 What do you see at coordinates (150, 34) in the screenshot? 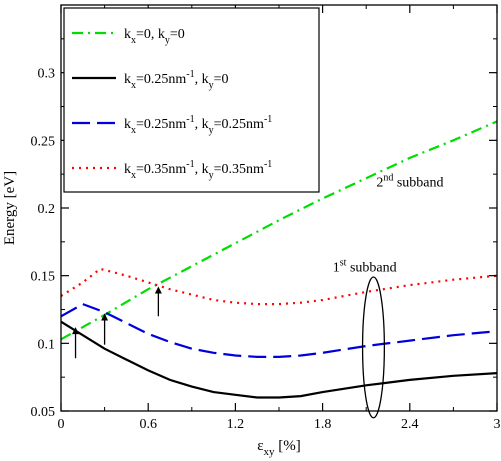
I see `text-run: =0, k` at bounding box center [150, 34].